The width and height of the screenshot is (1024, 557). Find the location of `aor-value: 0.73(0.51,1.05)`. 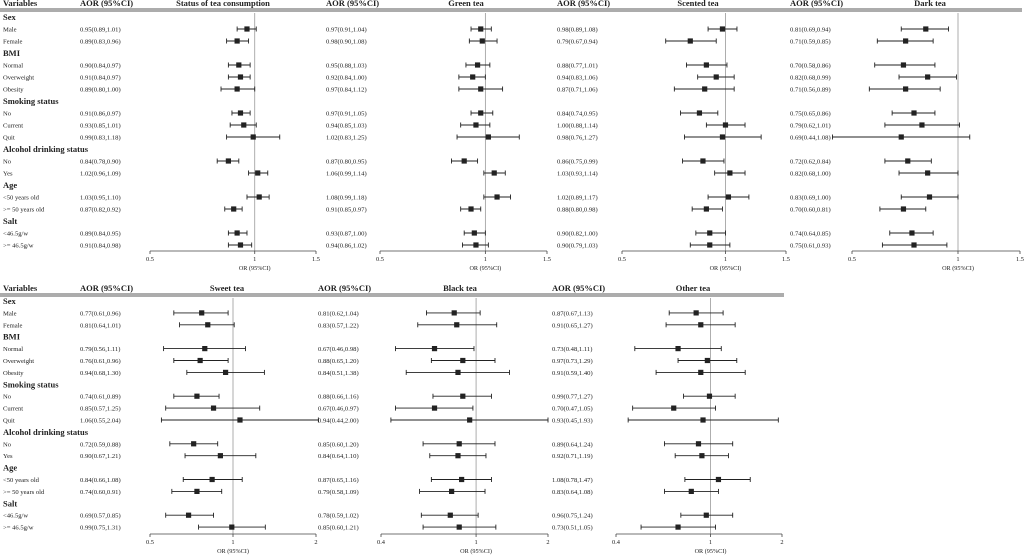

aor-value: 0.73(0.51,1.05) is located at coordinates (572, 528).